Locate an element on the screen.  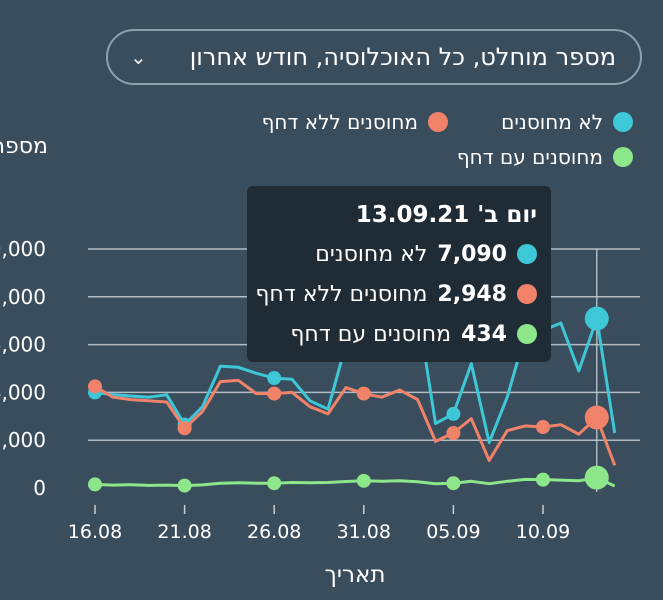
dropdown-selected-label: מספר מוחלט, כל האוכלוסיה, חודש אחרון is located at coordinates (402, 57).